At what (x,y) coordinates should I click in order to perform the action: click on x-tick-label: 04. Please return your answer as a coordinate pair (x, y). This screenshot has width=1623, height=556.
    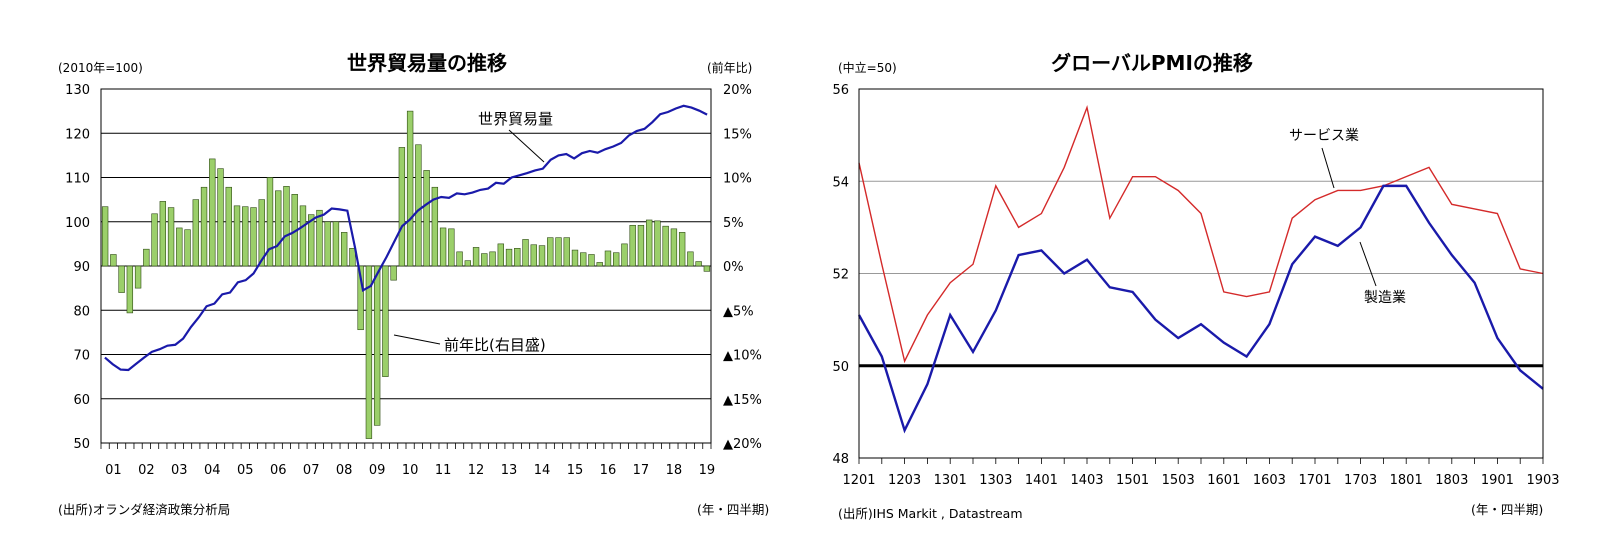
    Looking at the image, I should click on (212, 470).